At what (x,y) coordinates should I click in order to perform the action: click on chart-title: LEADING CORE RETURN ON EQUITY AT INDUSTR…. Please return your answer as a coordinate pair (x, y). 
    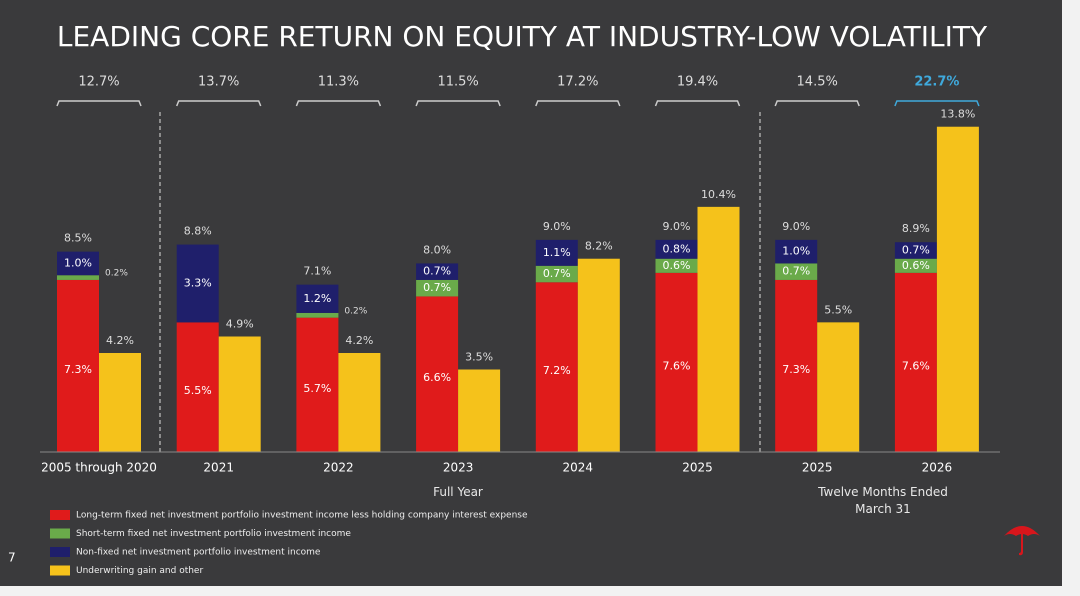
    Looking at the image, I should click on (522, 36).